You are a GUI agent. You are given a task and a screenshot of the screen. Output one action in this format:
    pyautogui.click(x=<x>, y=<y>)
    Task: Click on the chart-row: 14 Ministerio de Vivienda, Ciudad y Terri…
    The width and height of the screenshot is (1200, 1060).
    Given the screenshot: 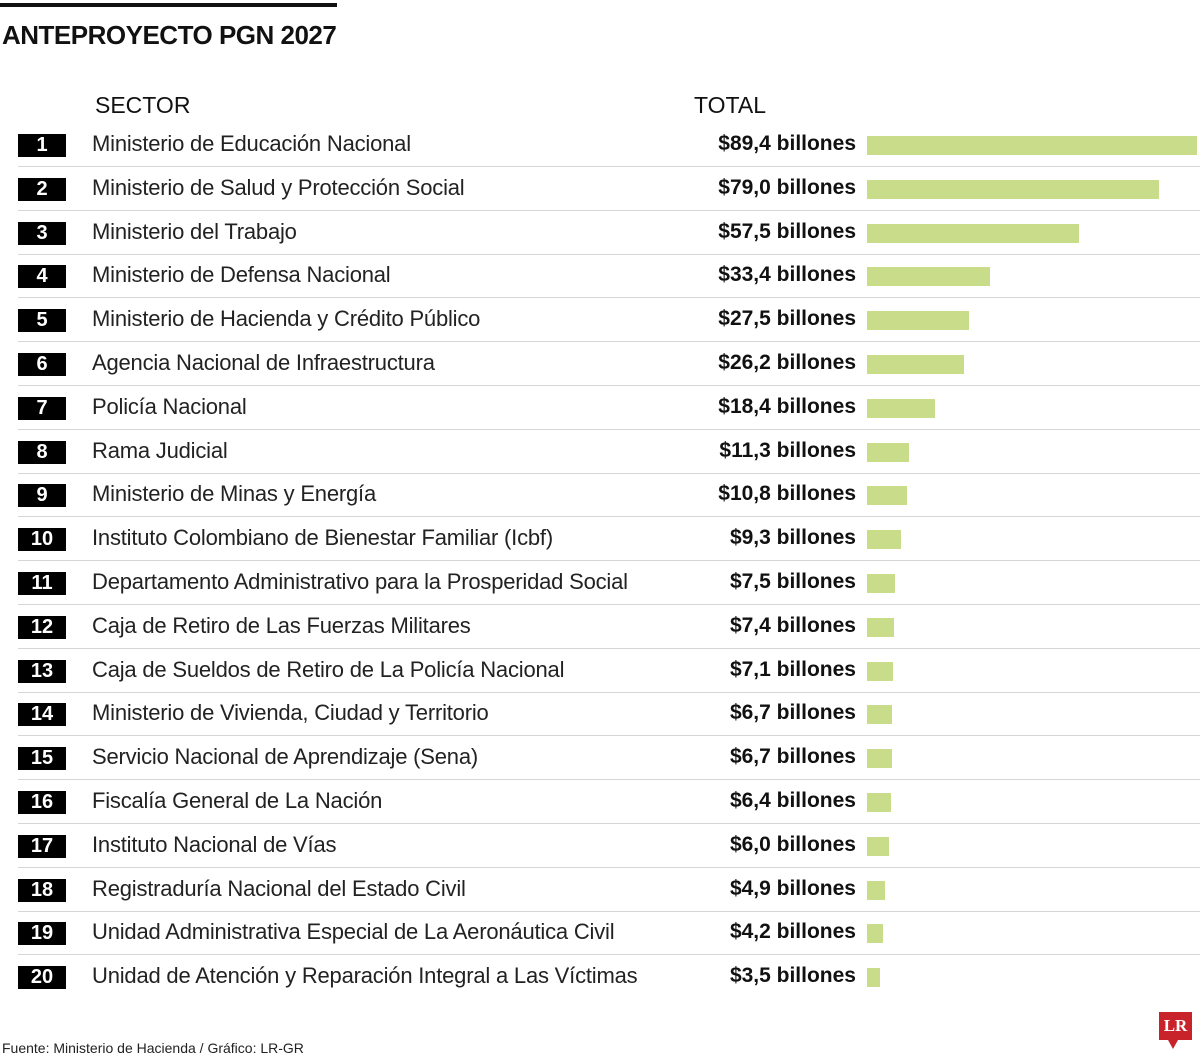 What is the action you would take?
    pyautogui.click(x=600, y=714)
    